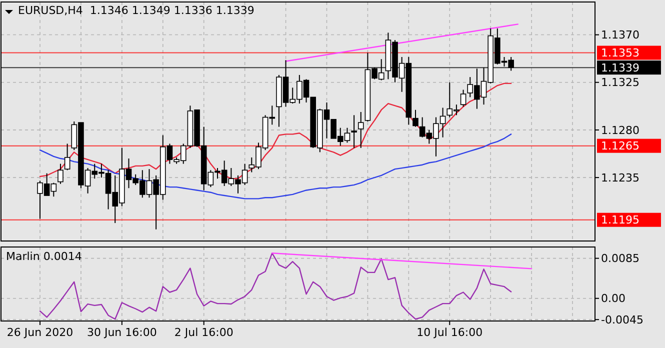  What do you see at coordinates (620, 259) in the screenshot?
I see `y-tick-label: 0.0085` at bounding box center [620, 259].